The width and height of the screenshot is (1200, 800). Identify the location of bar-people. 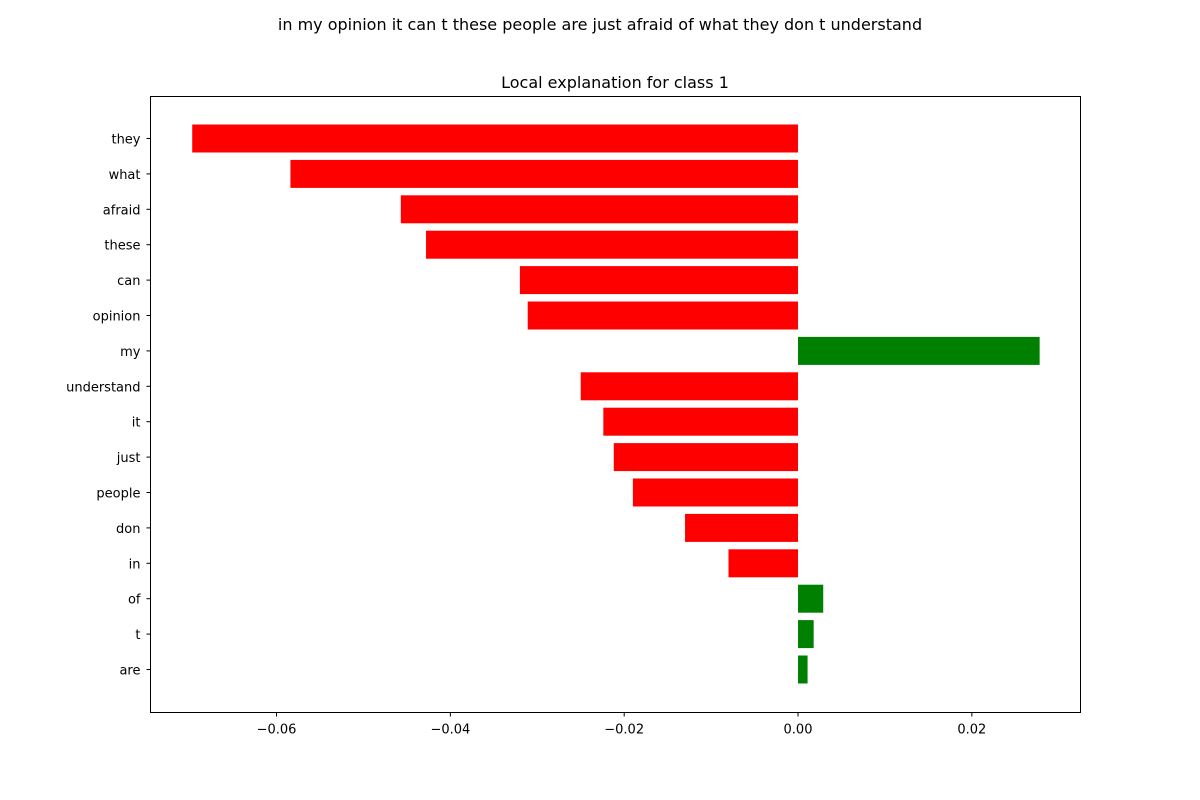
(715, 492).